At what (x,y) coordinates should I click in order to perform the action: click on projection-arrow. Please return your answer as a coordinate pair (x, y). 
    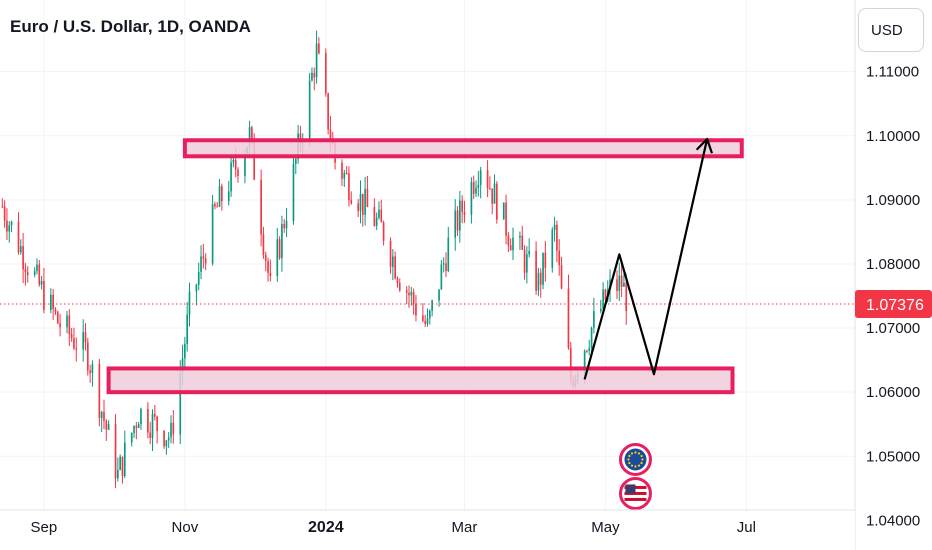
    Looking at the image, I should click on (648, 258).